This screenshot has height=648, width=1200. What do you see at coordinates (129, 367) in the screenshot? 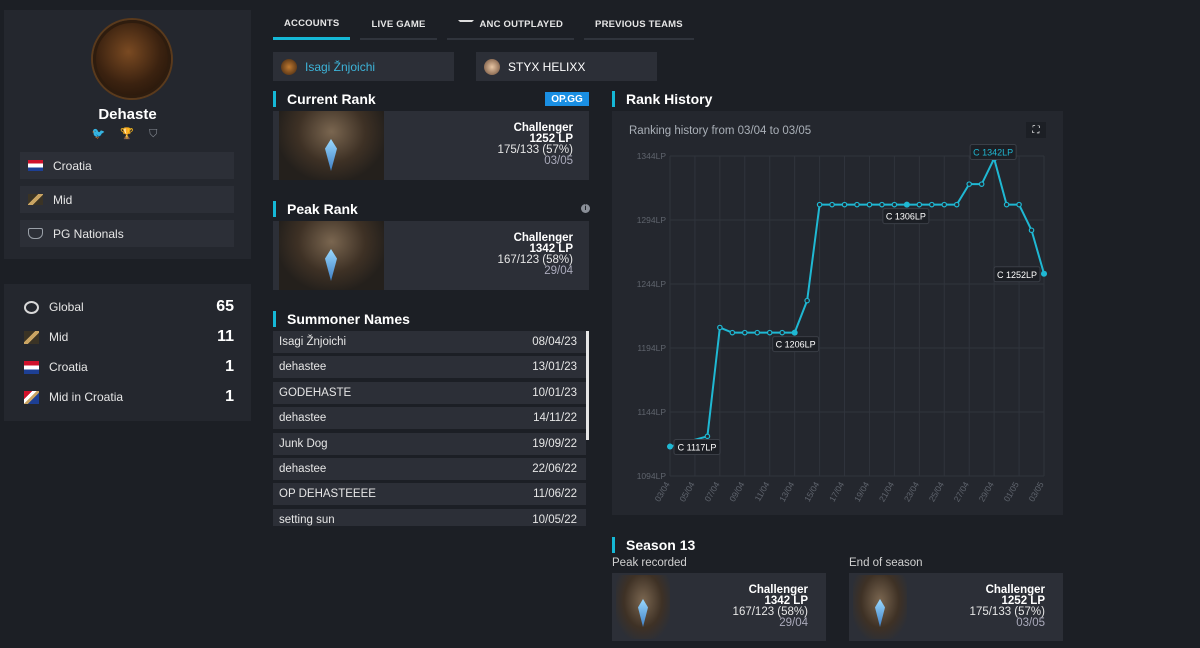
I see `ranking-row-croatia: Croatia 1` at bounding box center [129, 367].